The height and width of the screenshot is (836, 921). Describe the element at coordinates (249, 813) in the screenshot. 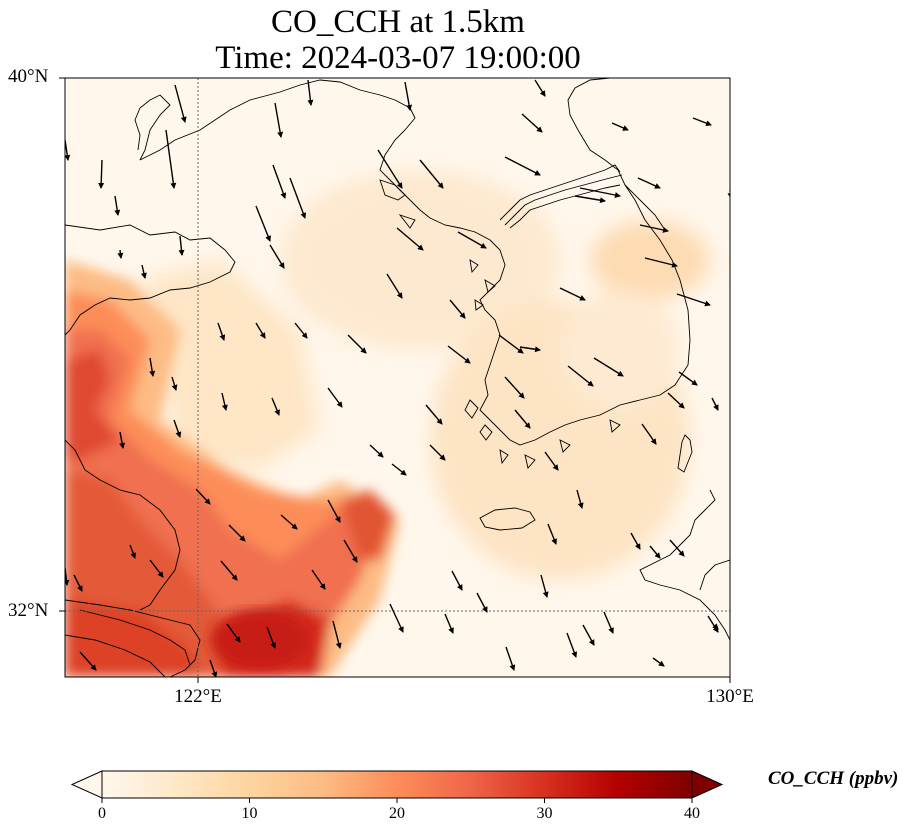

I see `colorbar-tick-label: 10` at that location.